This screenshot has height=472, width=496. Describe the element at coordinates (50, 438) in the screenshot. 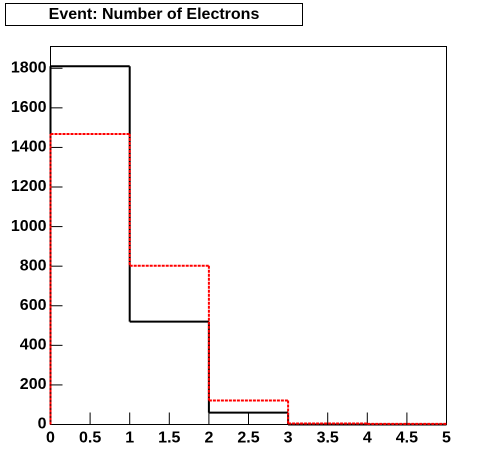

I see `x-tick-label: 0` at that location.